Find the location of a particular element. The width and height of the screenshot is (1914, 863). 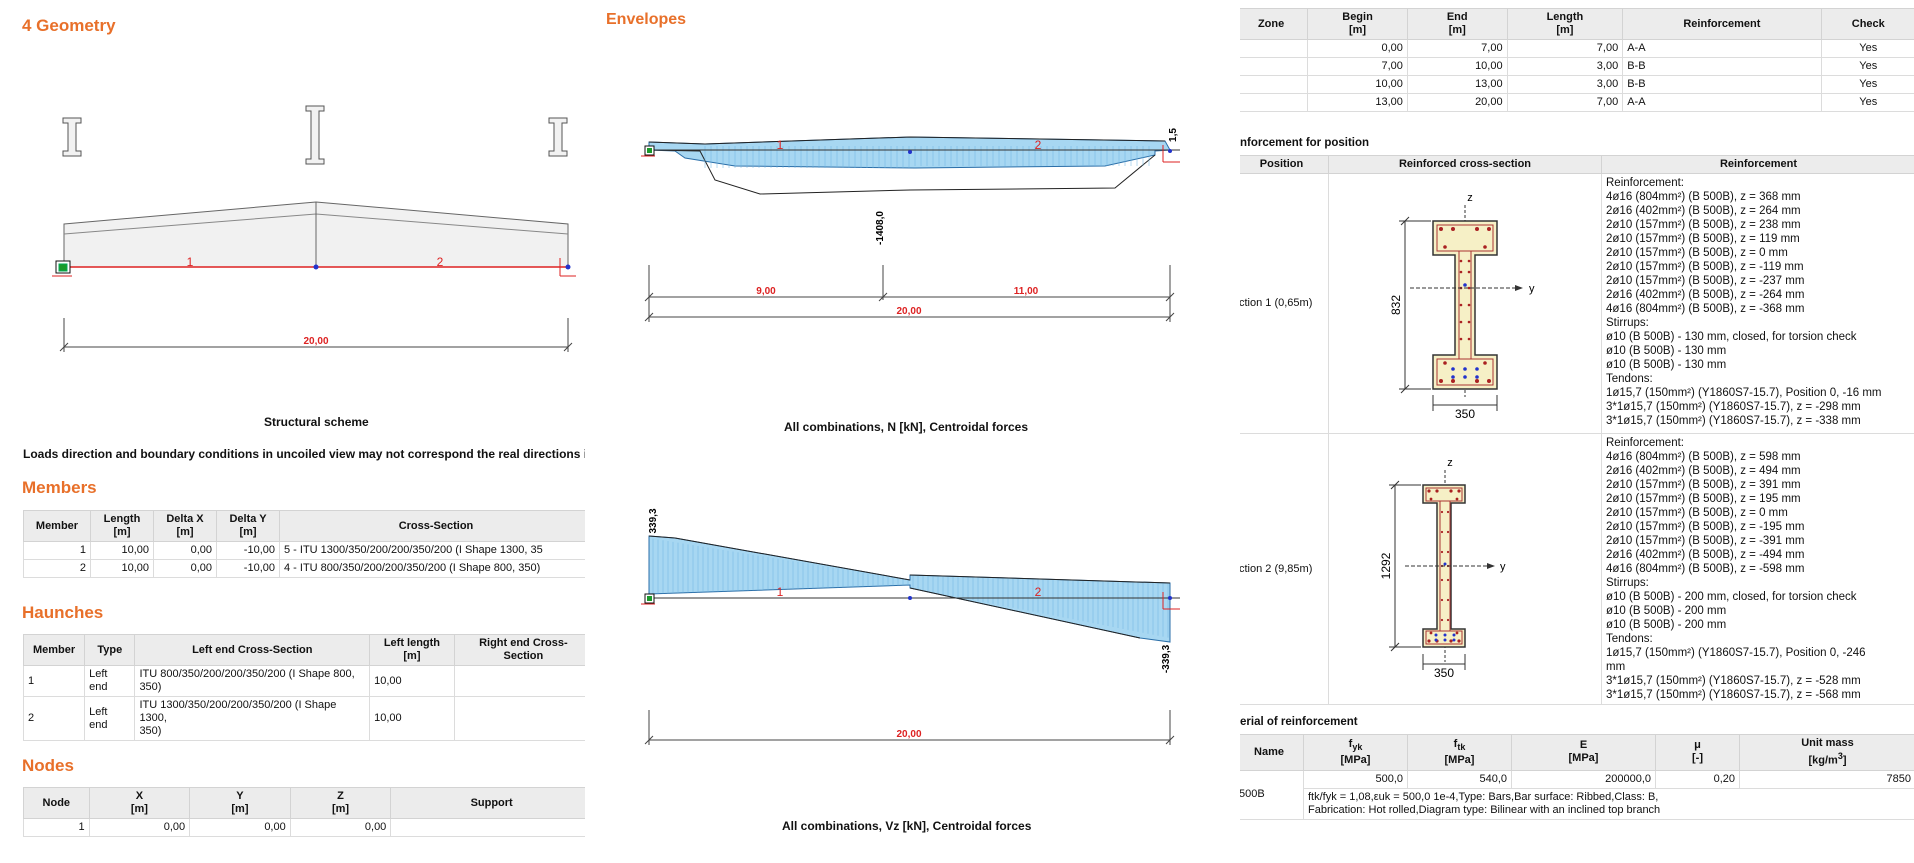

haunches-header-3: Left length [m] is located at coordinates (412, 650).